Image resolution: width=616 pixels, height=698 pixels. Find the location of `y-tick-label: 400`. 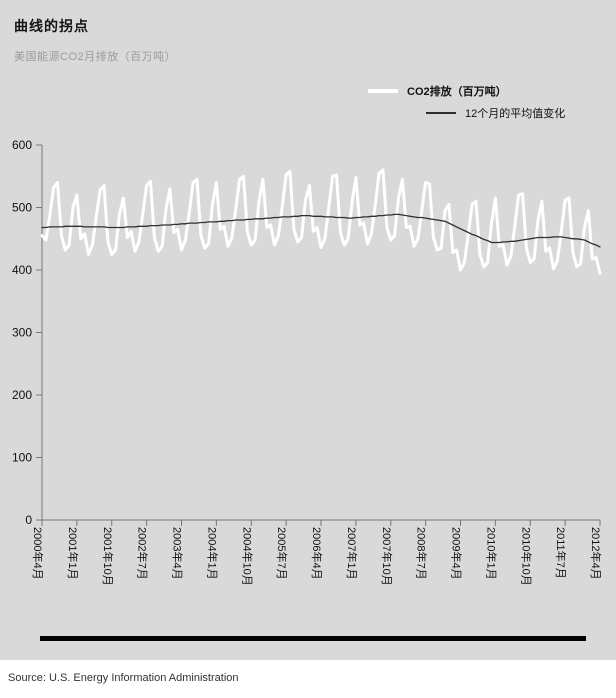

y-tick-label: 400 is located at coordinates (22, 270).